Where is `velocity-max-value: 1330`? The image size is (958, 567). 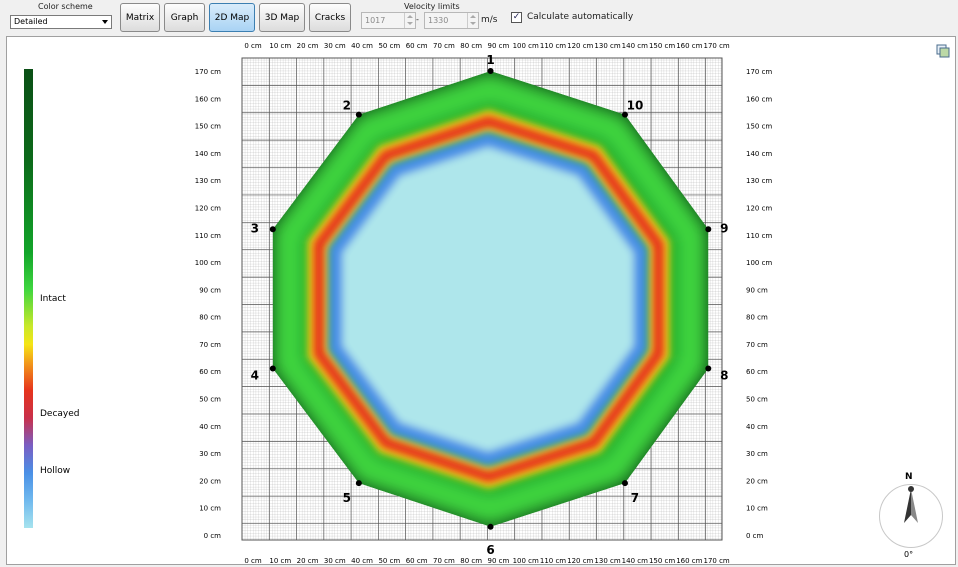 velocity-max-value: 1330 is located at coordinates (438, 20).